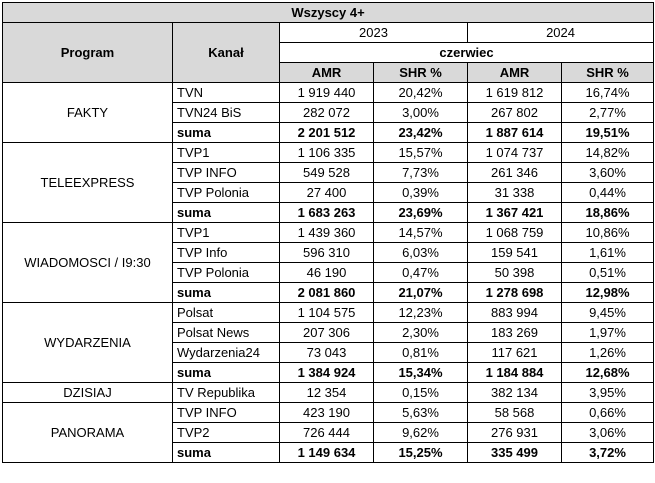 This screenshot has height=483, width=655. What do you see at coordinates (420, 132) in the screenshot?
I see `shr-2023-cell: 23,42%` at bounding box center [420, 132].